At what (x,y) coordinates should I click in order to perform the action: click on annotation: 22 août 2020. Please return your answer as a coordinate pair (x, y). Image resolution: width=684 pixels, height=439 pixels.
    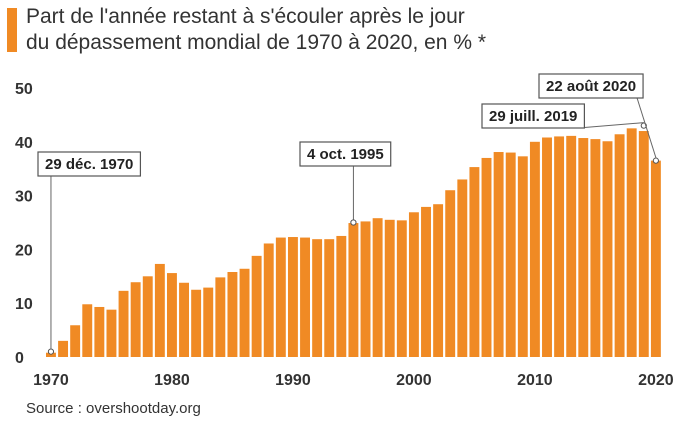
    Looking at the image, I should click on (598, 118).